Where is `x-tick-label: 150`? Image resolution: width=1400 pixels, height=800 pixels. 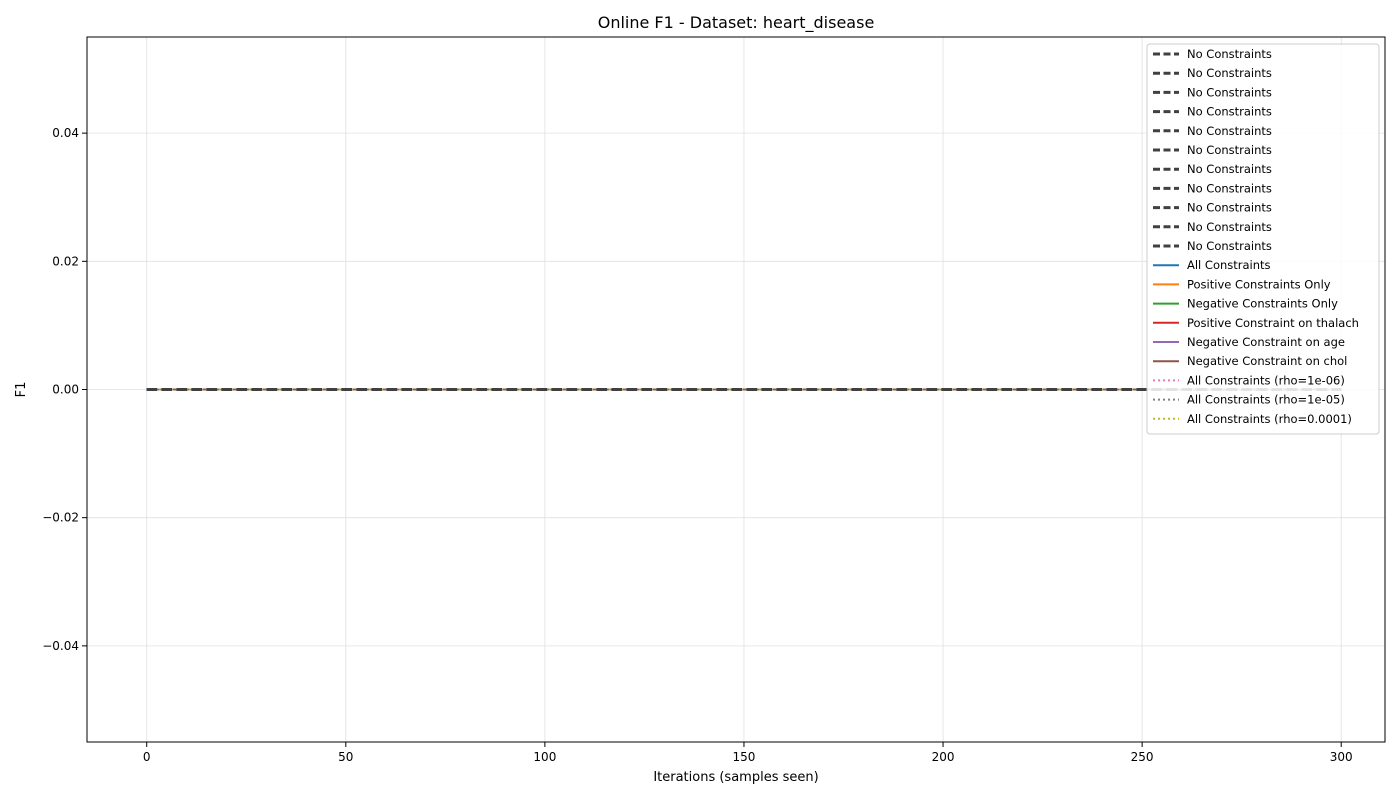
x-tick-label: 150 is located at coordinates (744, 757).